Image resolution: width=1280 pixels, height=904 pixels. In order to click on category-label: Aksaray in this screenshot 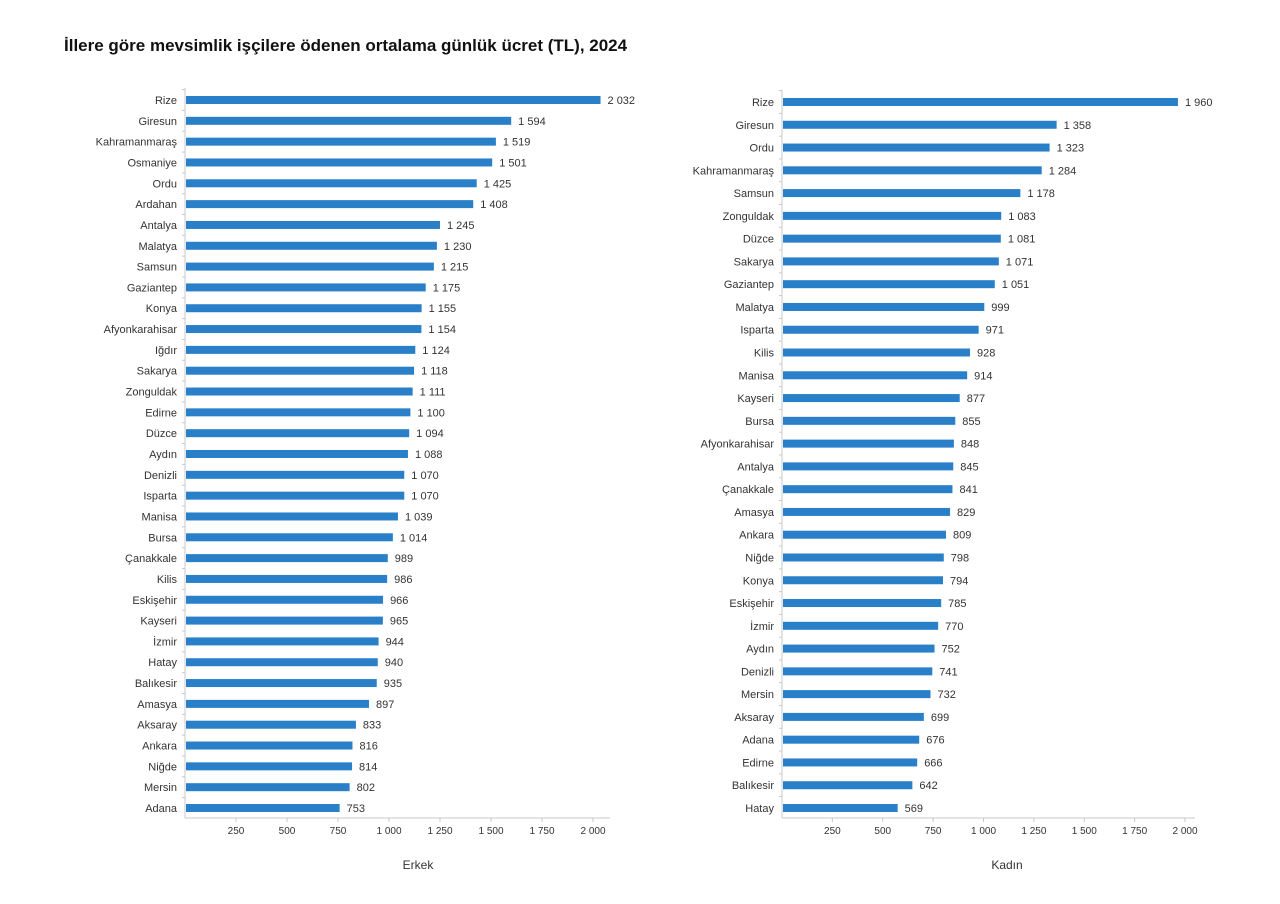, I will do `click(157, 726)`.